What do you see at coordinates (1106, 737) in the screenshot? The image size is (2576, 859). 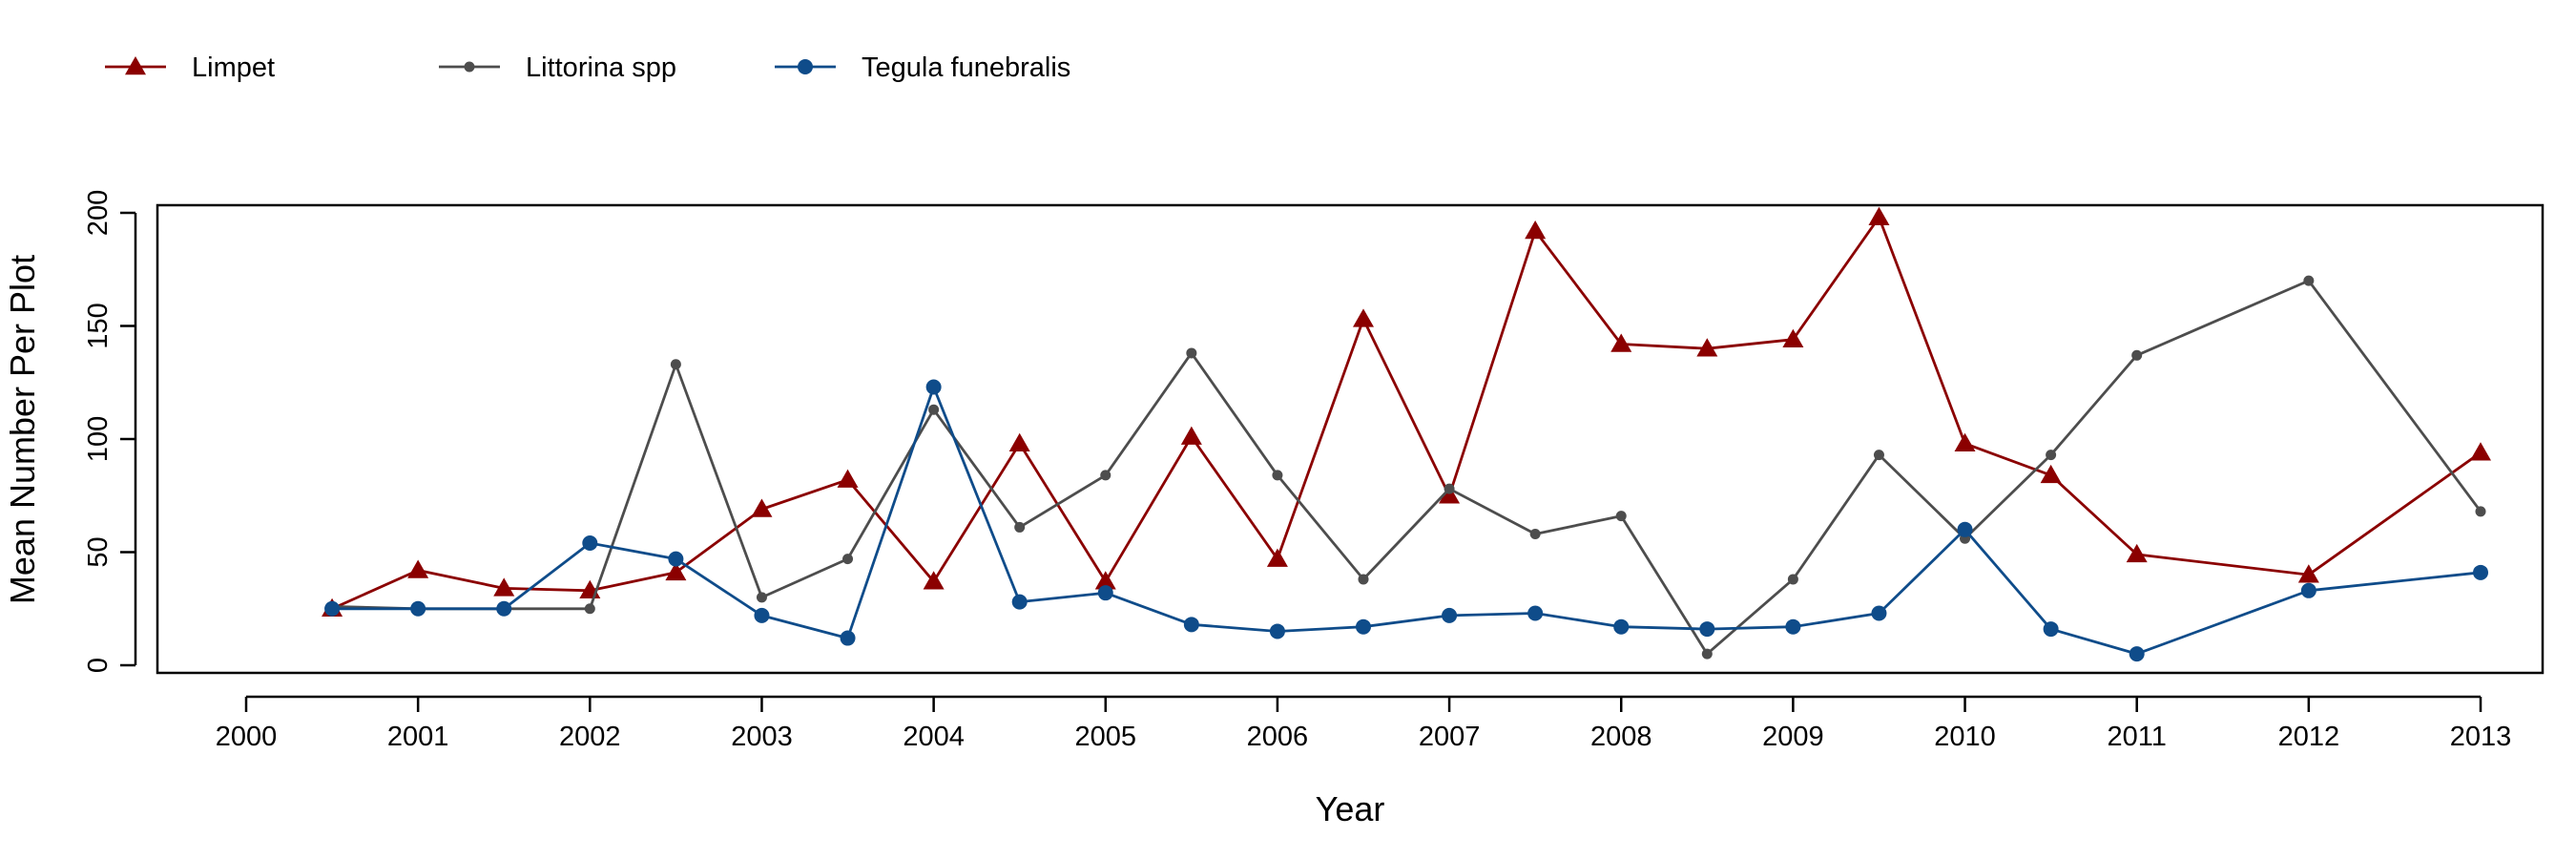 I see `x-tick-label: 2005` at bounding box center [1106, 737].